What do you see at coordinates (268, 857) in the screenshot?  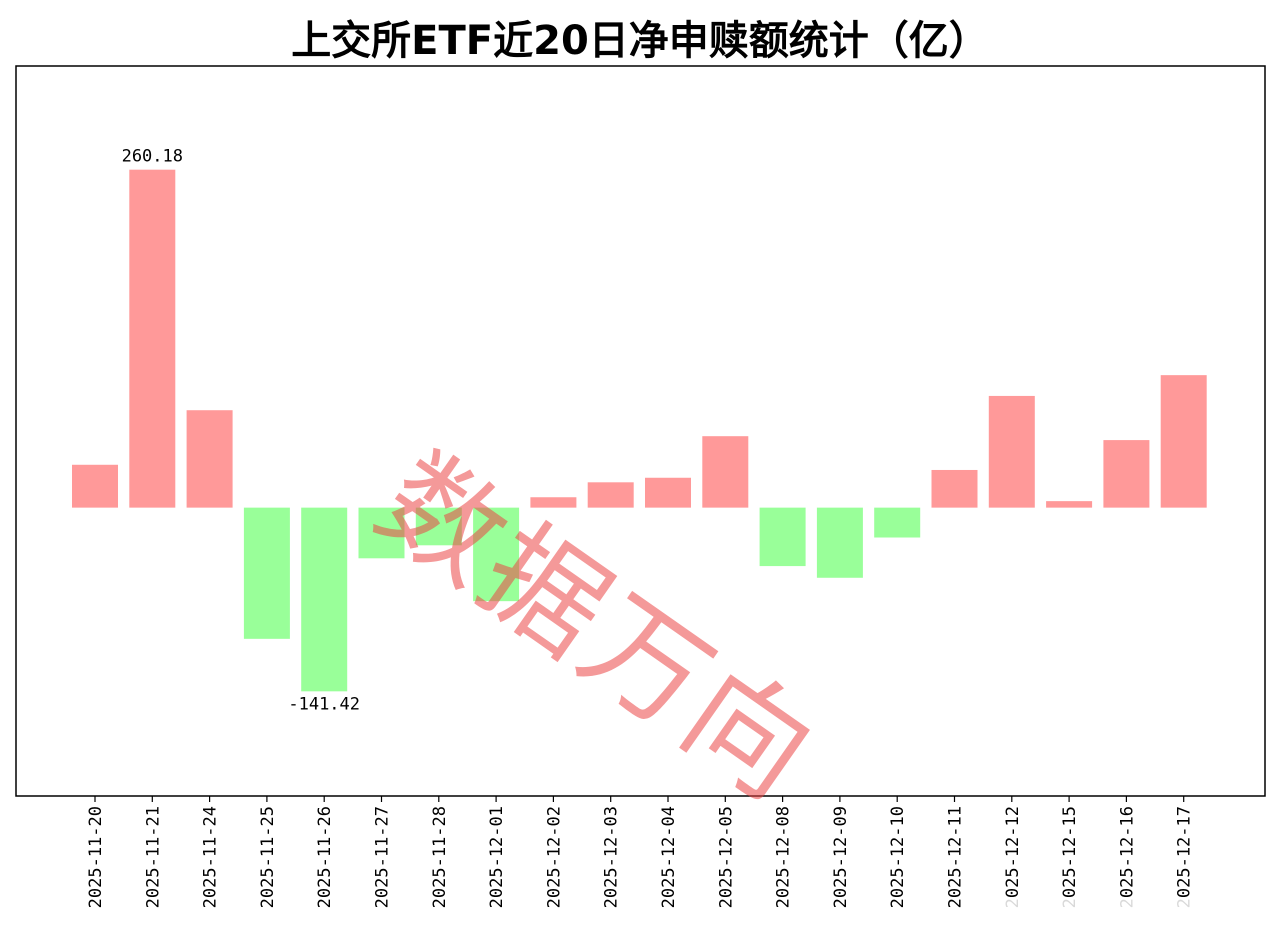 I see `x-tick-label: 2025-11-25` at bounding box center [268, 857].